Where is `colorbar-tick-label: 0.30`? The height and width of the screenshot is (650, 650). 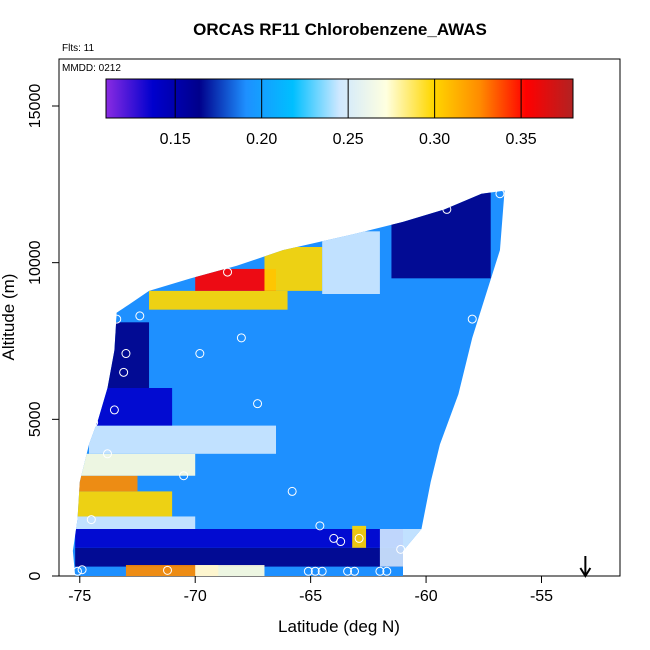
colorbar-tick-label: 0.30 is located at coordinates (434, 139).